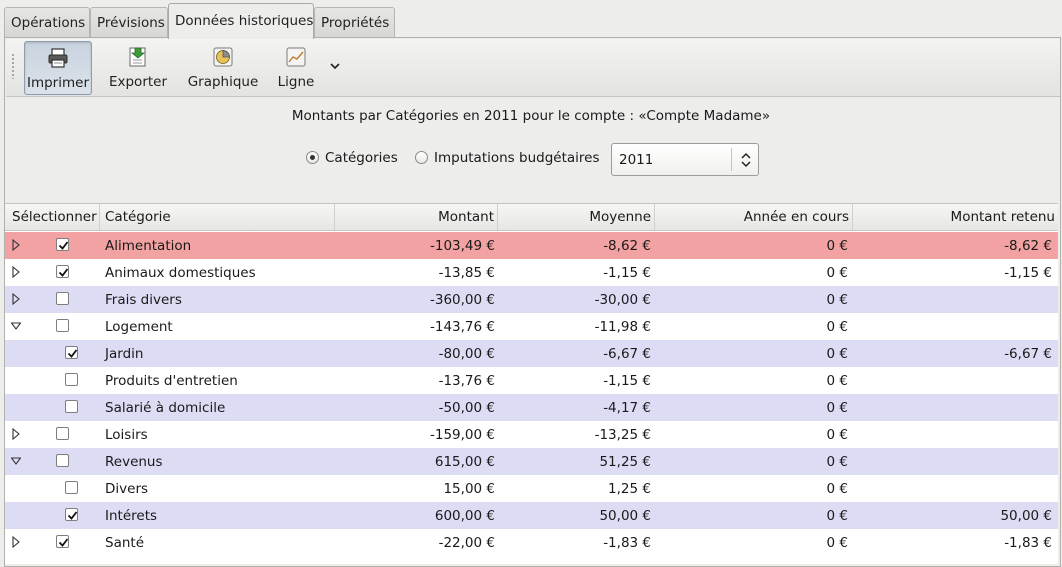 The image size is (1062, 567). I want to click on tab-proprietes: Propriétés, so click(354, 22).